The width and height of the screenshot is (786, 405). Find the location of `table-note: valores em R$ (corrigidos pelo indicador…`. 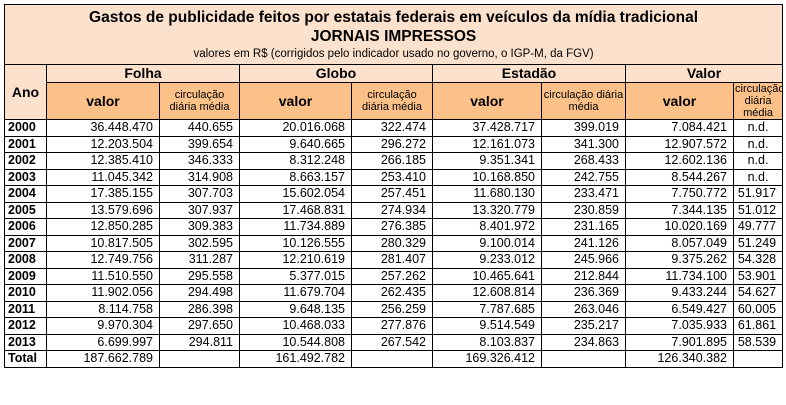

table-note: valores em R$ (corrigidos pelo indicador… is located at coordinates (393, 54).